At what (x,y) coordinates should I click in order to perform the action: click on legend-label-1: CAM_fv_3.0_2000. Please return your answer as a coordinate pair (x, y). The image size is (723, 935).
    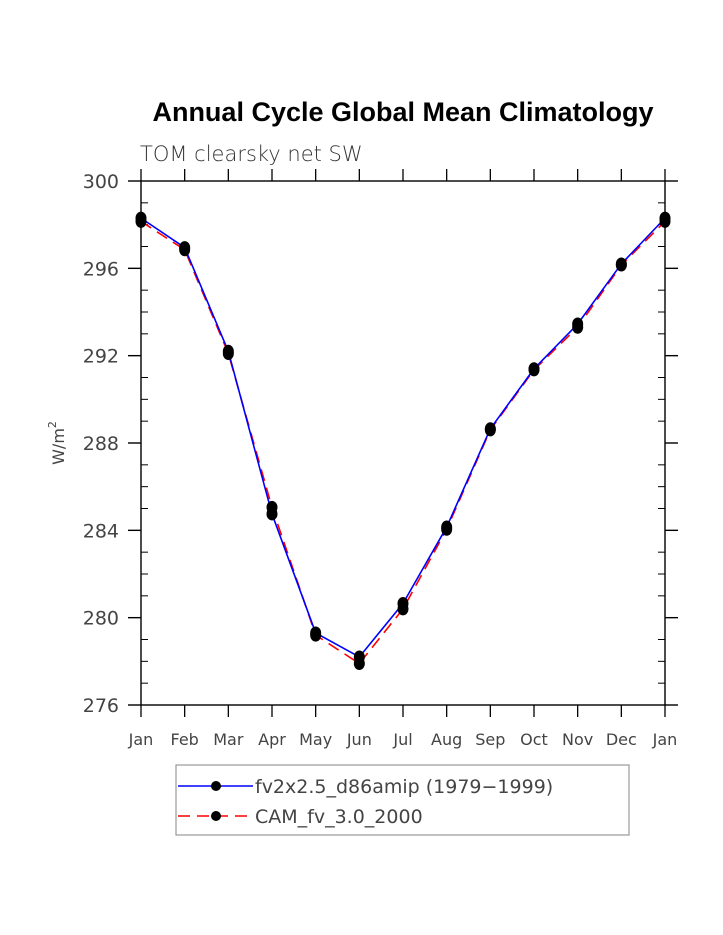
    Looking at the image, I should click on (339, 817).